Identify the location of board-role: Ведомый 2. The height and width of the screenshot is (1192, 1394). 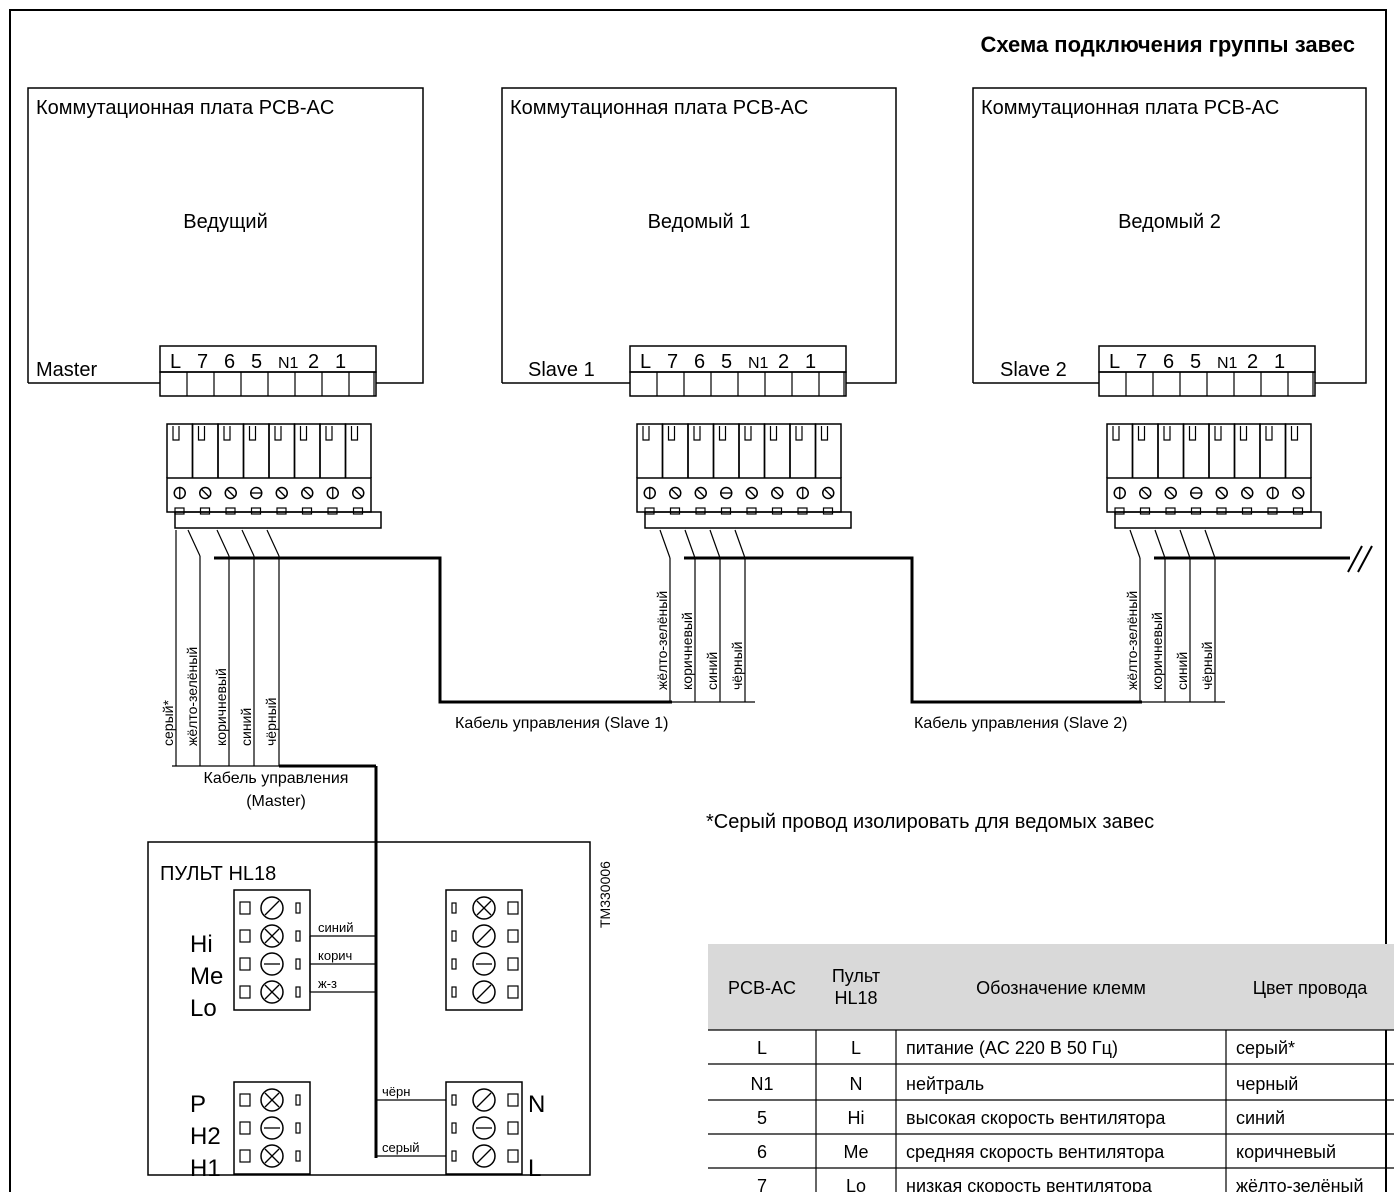
(1169, 222).